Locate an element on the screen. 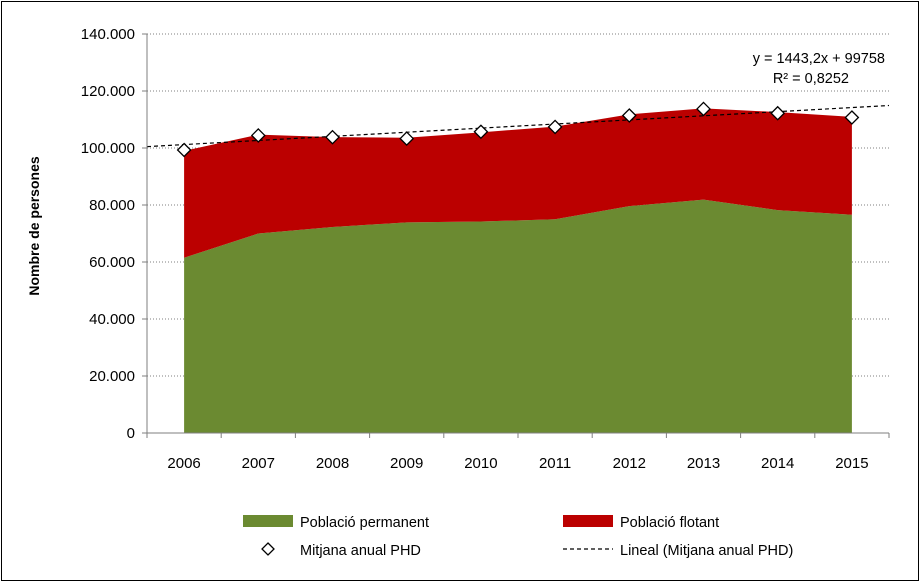 The height and width of the screenshot is (584, 922). trendline-layer is located at coordinates (518, 126).